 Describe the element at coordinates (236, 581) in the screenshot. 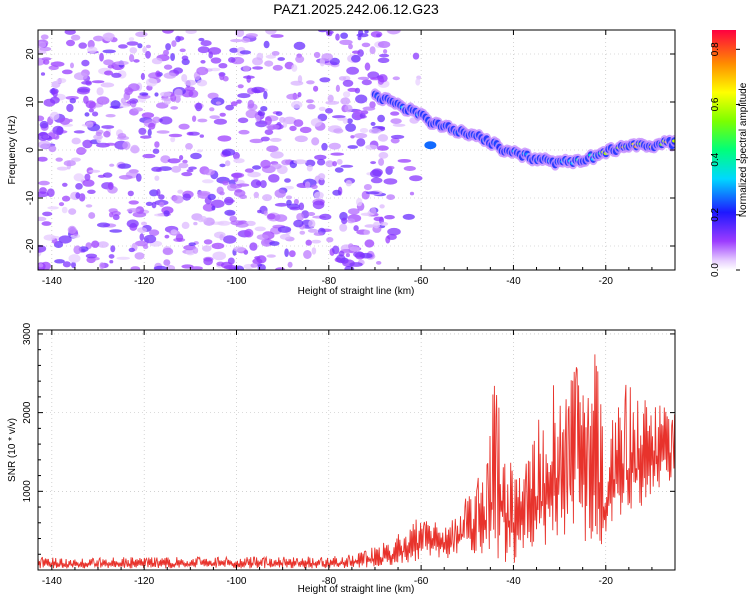

I see `snr-xtick-label: -100` at that location.